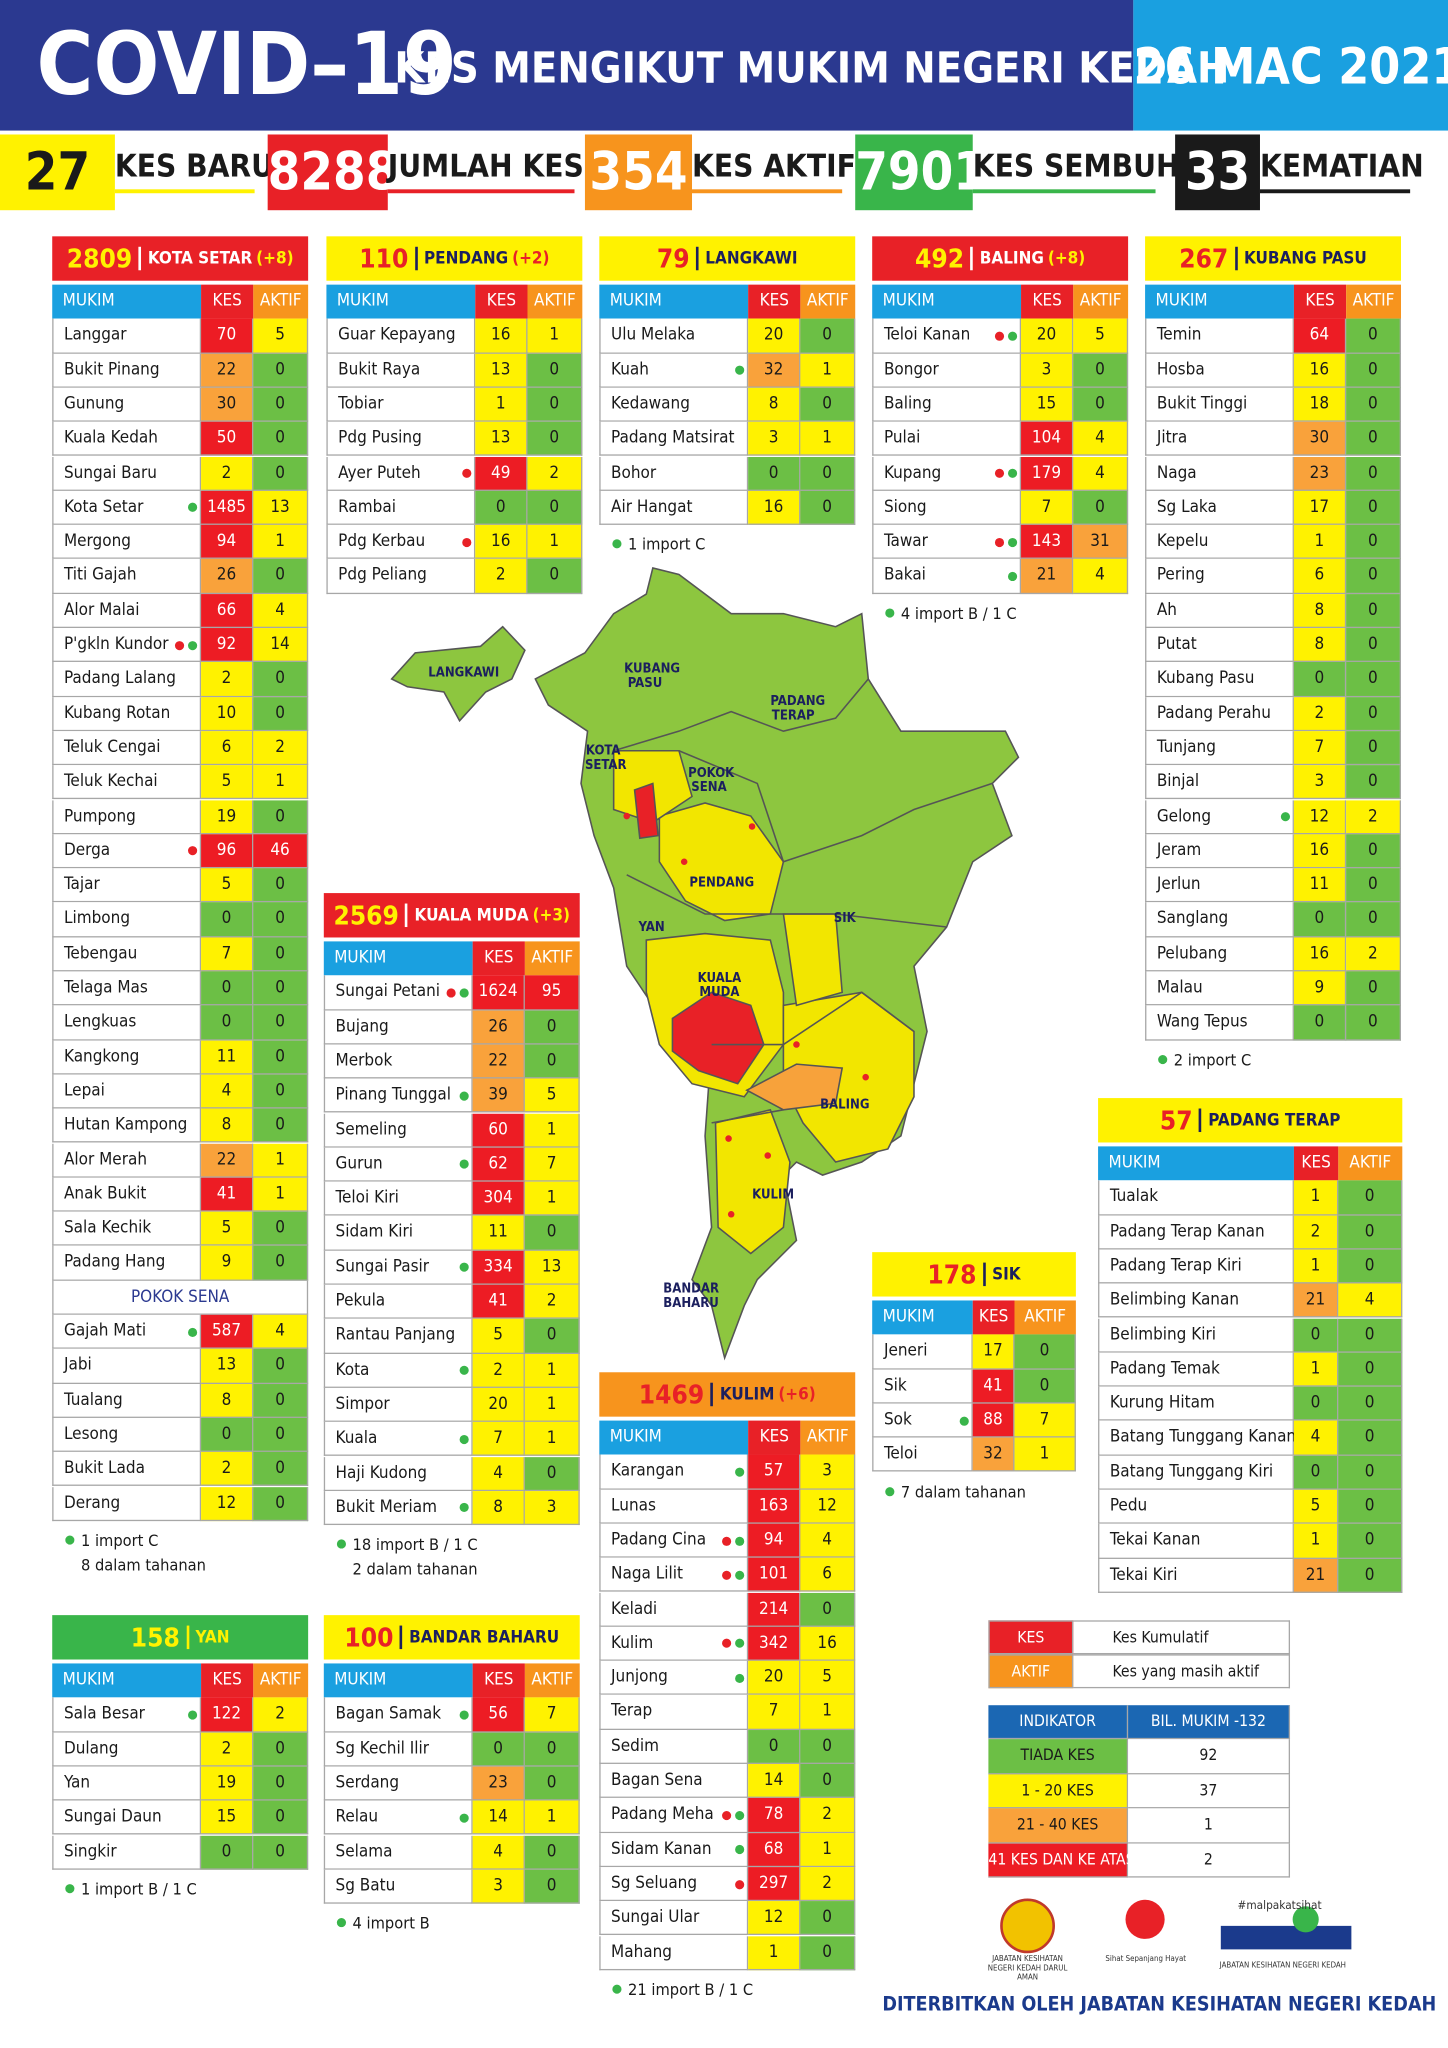 The width and height of the screenshot is (1448, 2048). I want to click on mukim-name: Padang Temak, so click(1196, 1369).